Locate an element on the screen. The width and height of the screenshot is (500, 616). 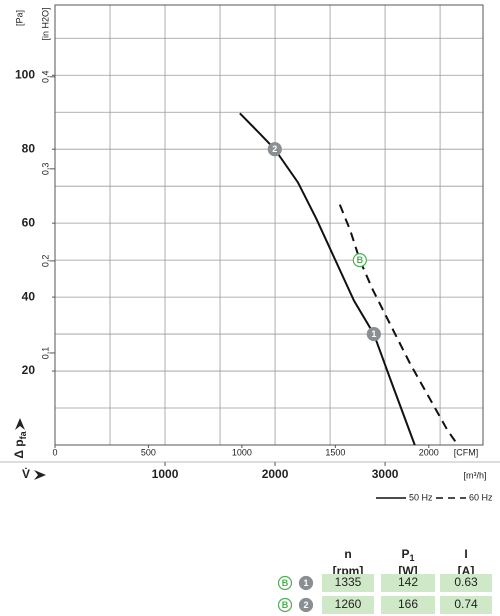
x2-tick-label: 3000 is located at coordinates (385, 474).